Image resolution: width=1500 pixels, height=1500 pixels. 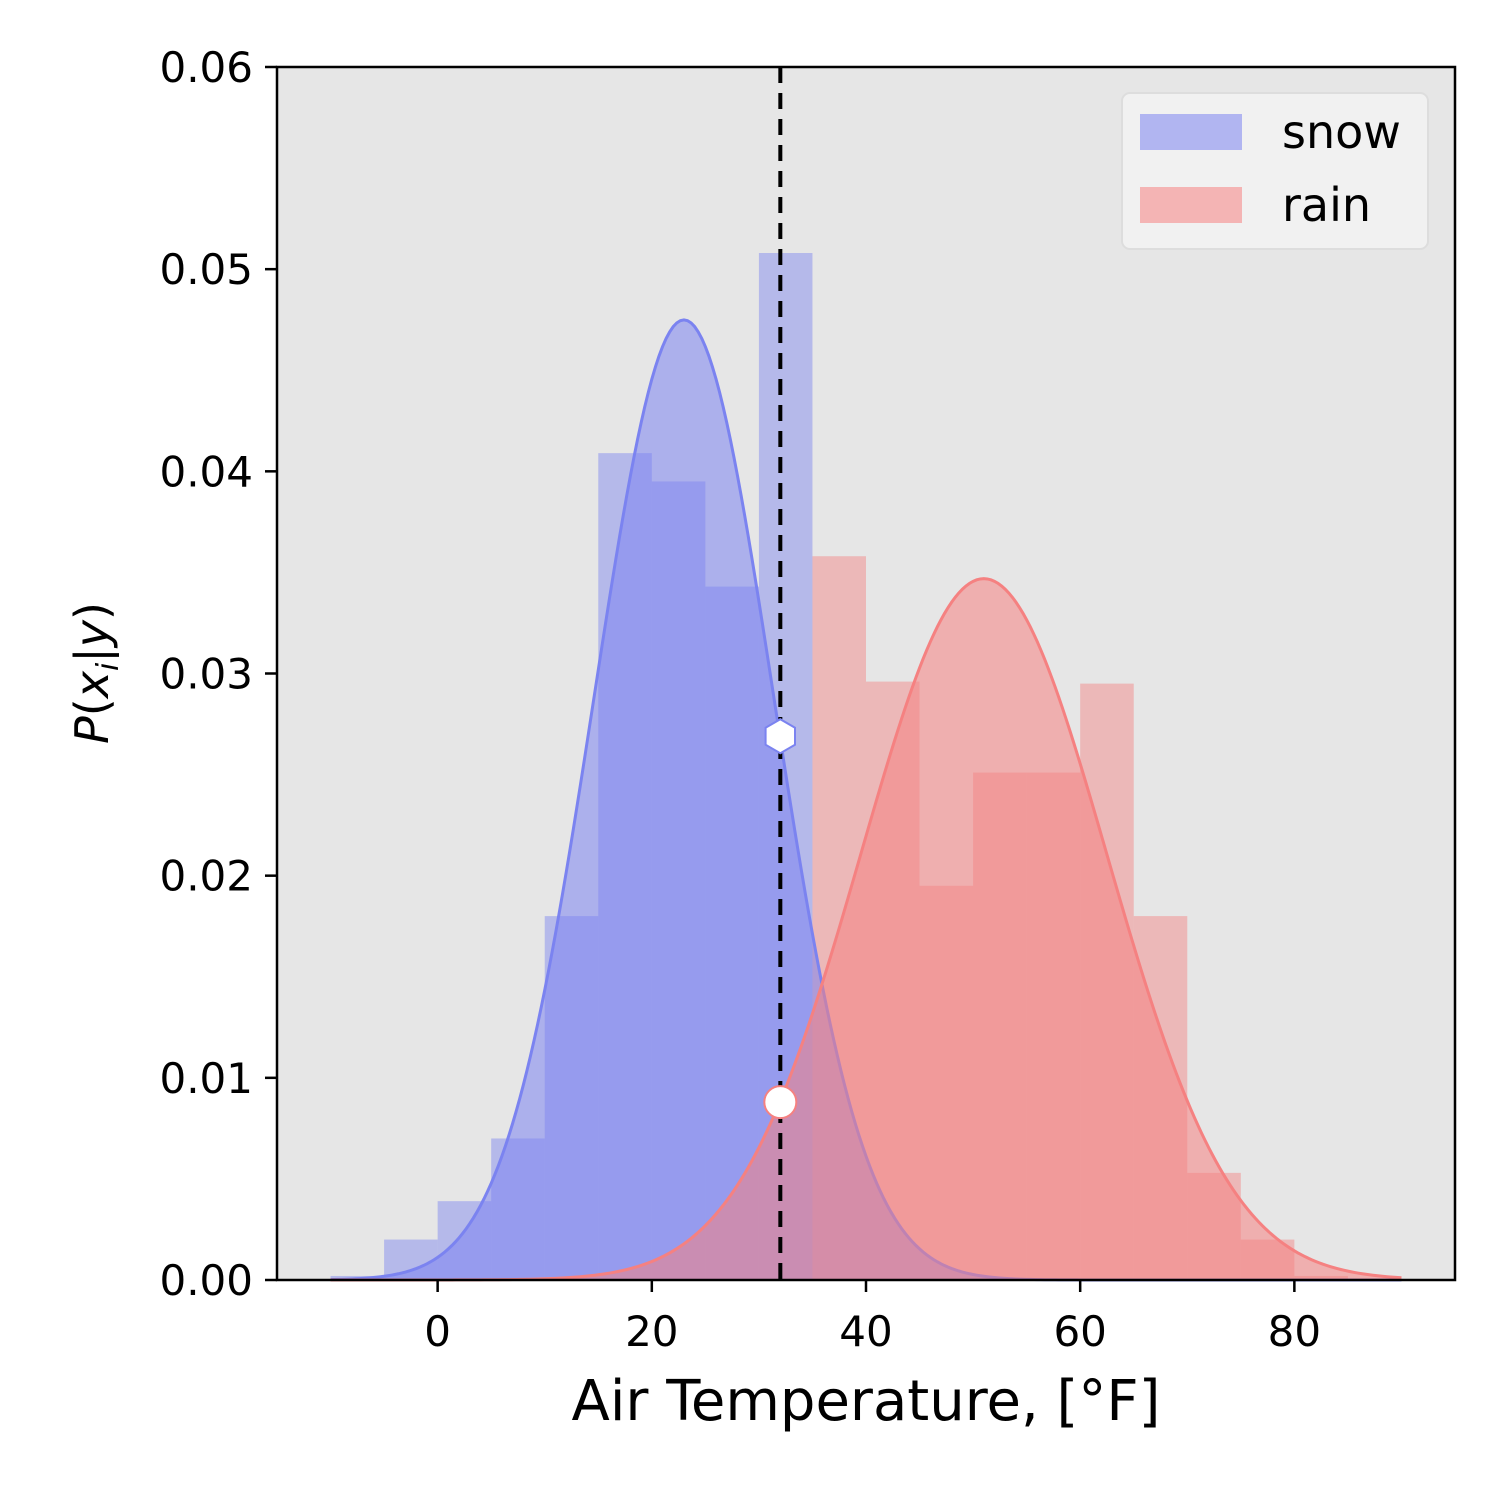 I want to click on y-axis-label: P(xi|y), so click(x=95, y=673).